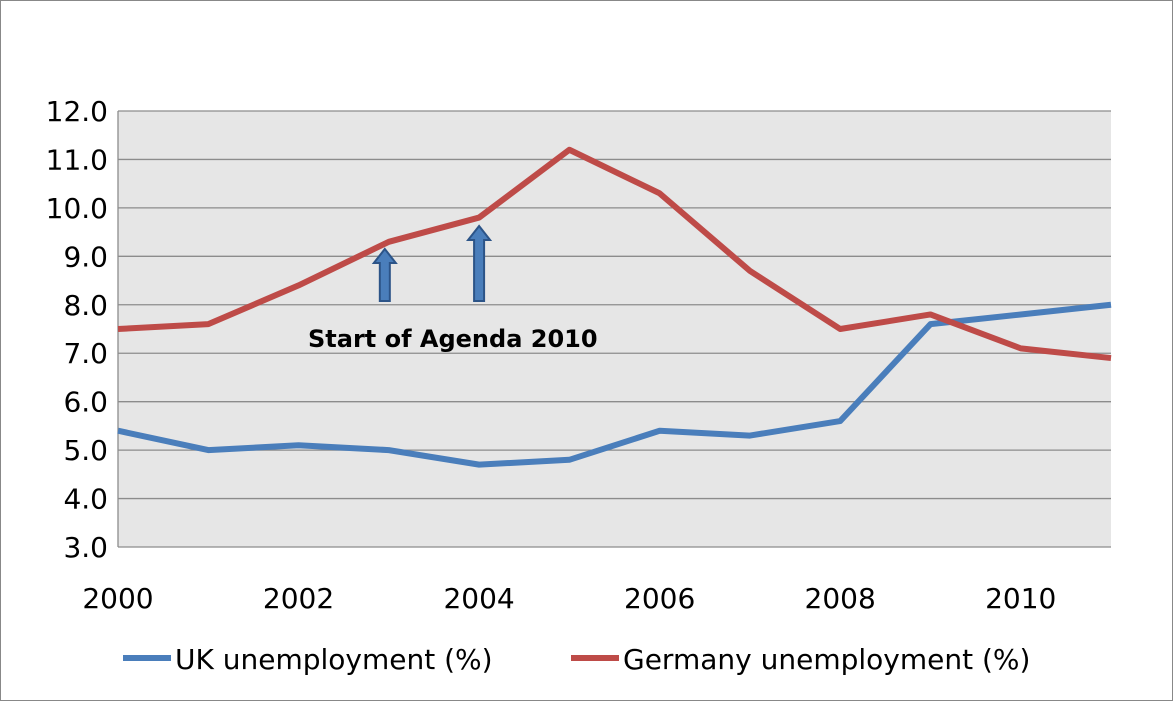 Image resolution: width=1173 pixels, height=705 pixels. Describe the element at coordinates (659, 598) in the screenshot. I see `x-tick-label: 2006` at that location.